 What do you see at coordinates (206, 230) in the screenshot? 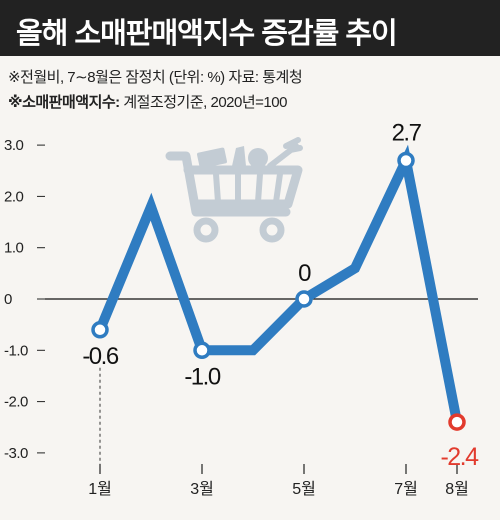
I see `cart-wheel-left-icon` at bounding box center [206, 230].